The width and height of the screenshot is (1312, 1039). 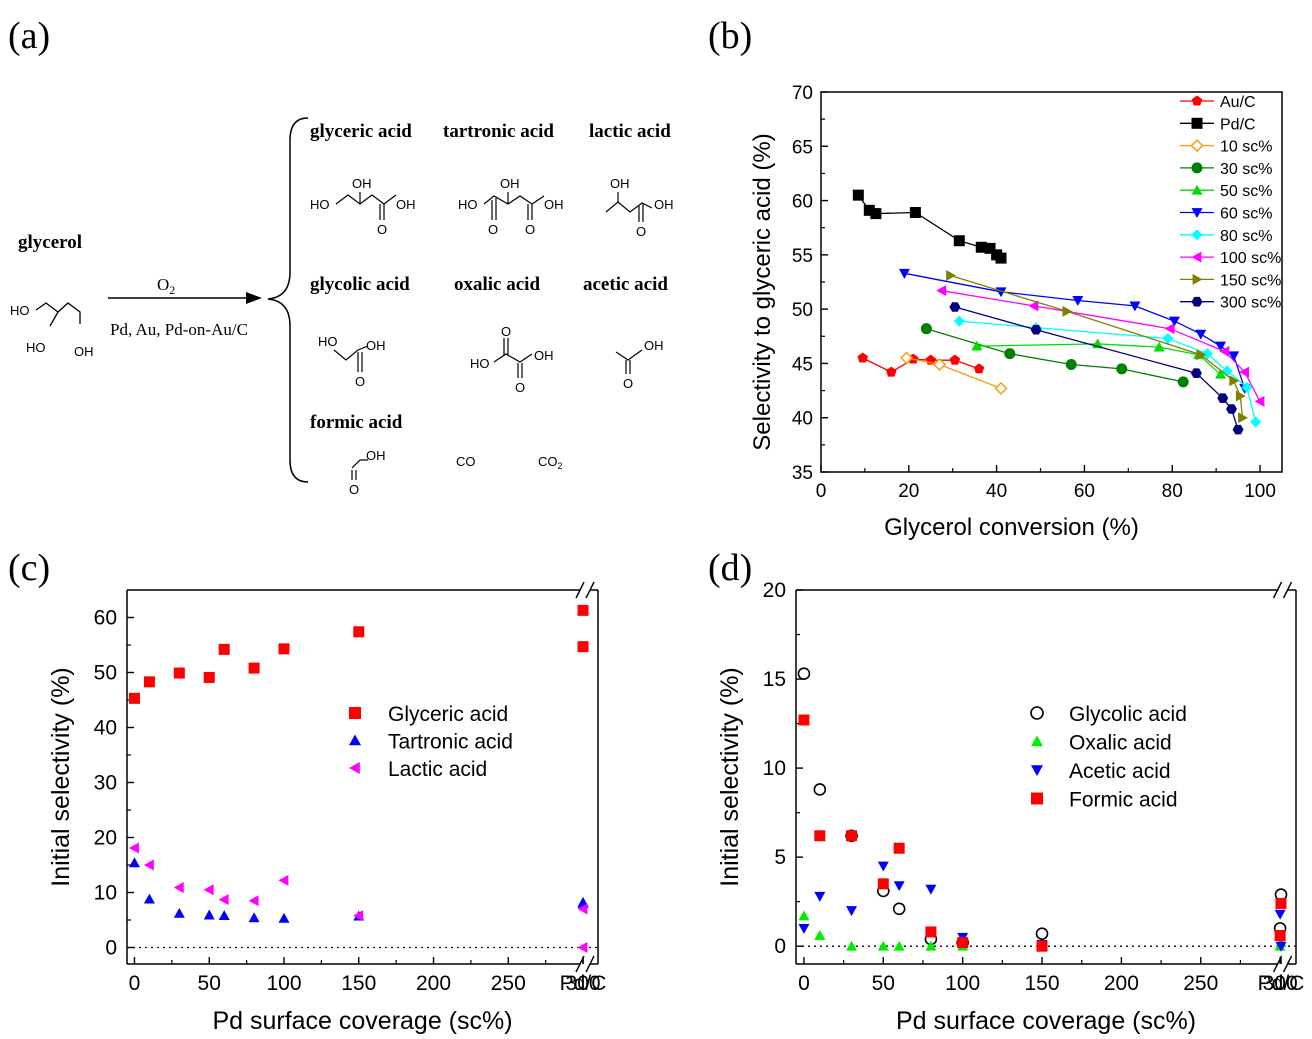 What do you see at coordinates (802, 147) in the screenshot?
I see `y-tick-label: 65` at bounding box center [802, 147].